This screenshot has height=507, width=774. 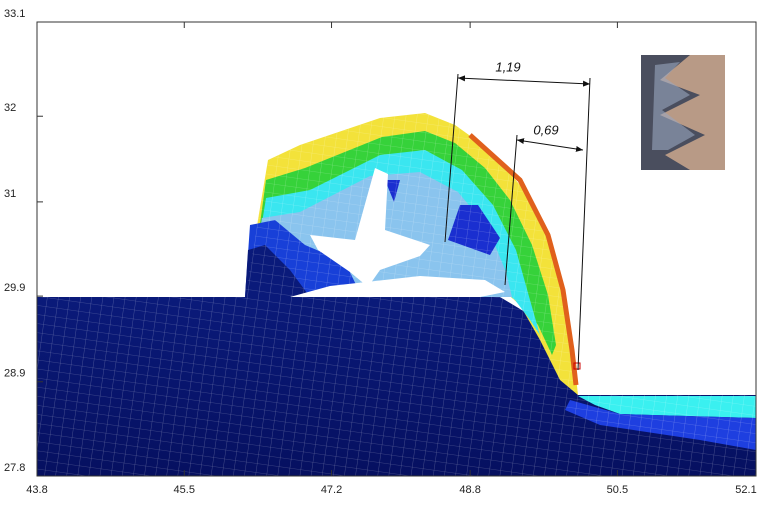 I want to click on hot-edge, so click(x=523, y=259).